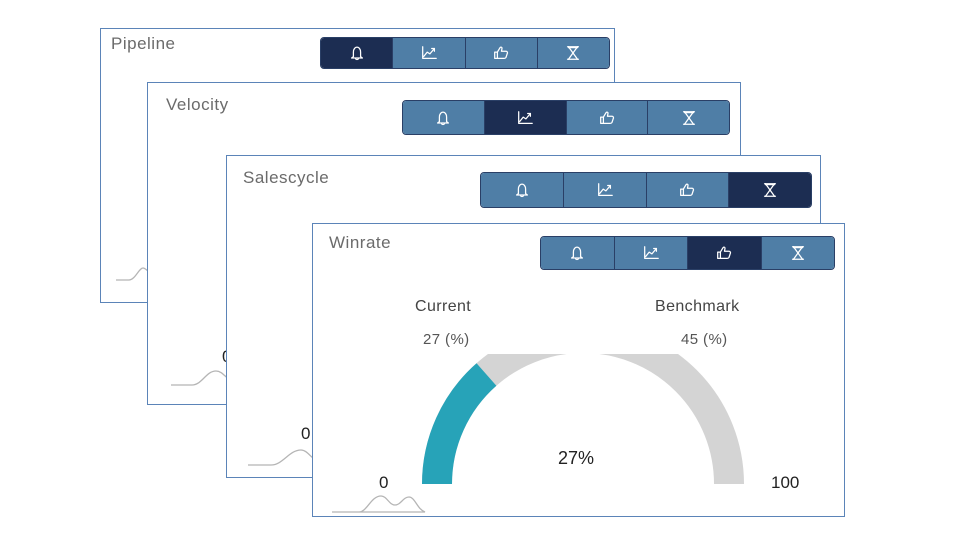  Describe the element at coordinates (306, 433) in the screenshot. I see `value-label: 0` at that location.